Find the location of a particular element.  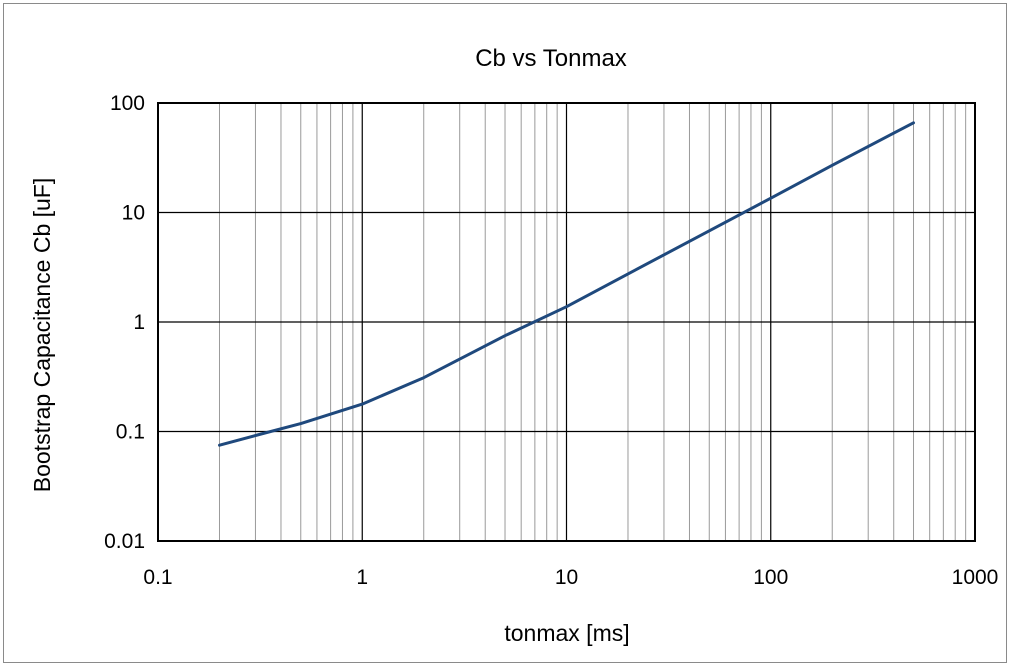

chart-title: Cb vs Tonmax is located at coordinates (551, 58).